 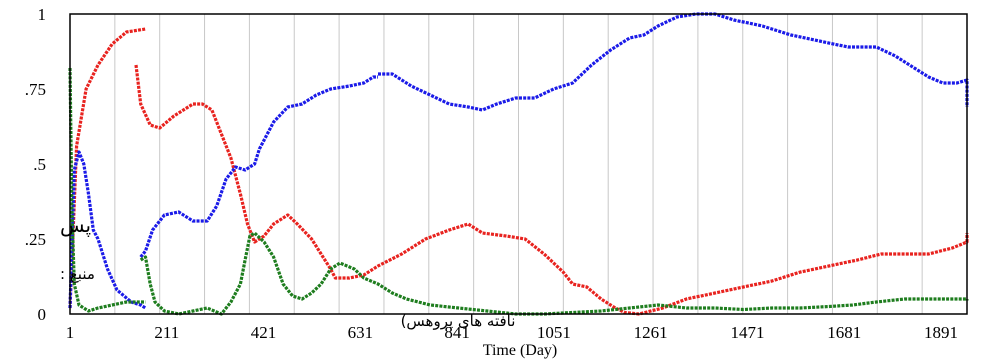 What do you see at coordinates (844, 332) in the screenshot?
I see `x-tick-label: 1681` at bounding box center [844, 332].